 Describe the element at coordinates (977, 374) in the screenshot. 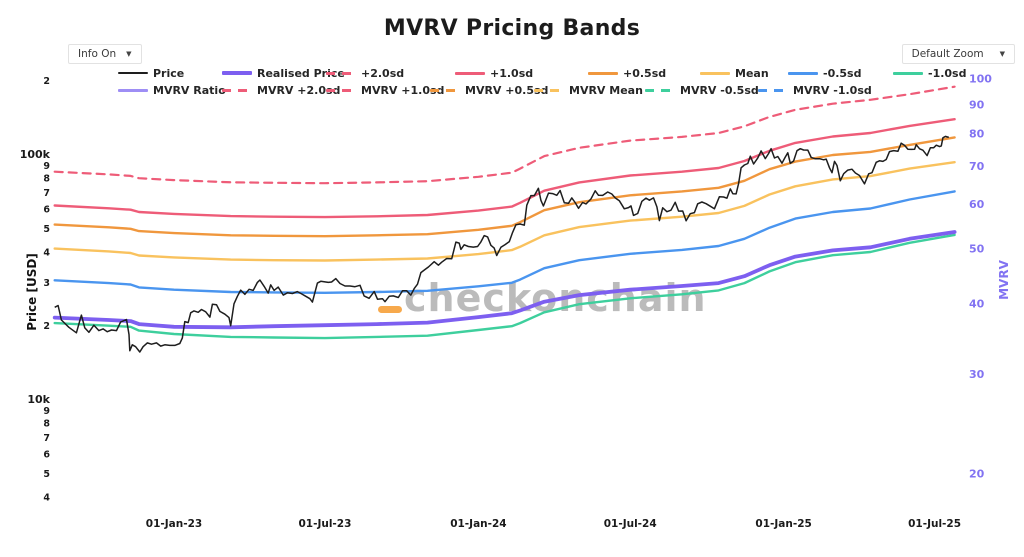

I see `y-axis-right-tick: 30` at that location.